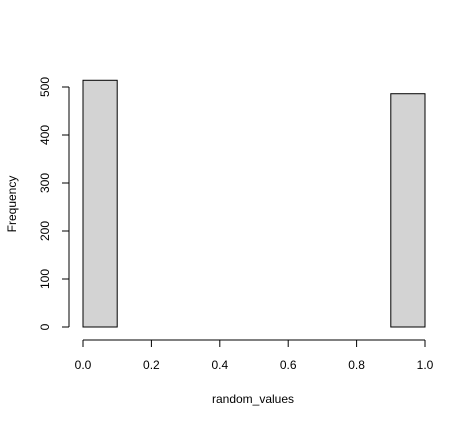 Image resolution: width=474 pixels, height=424 pixels. Describe the element at coordinates (45, 183) in the screenshot. I see `y-tick-label: 300` at that location.